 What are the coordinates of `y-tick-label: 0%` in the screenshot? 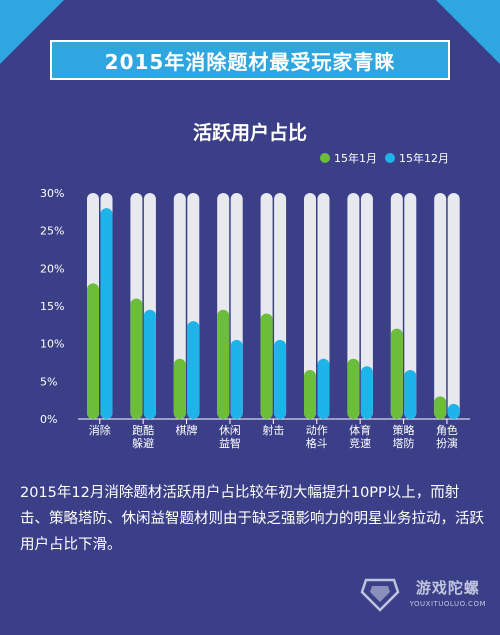 It's located at (48, 419).